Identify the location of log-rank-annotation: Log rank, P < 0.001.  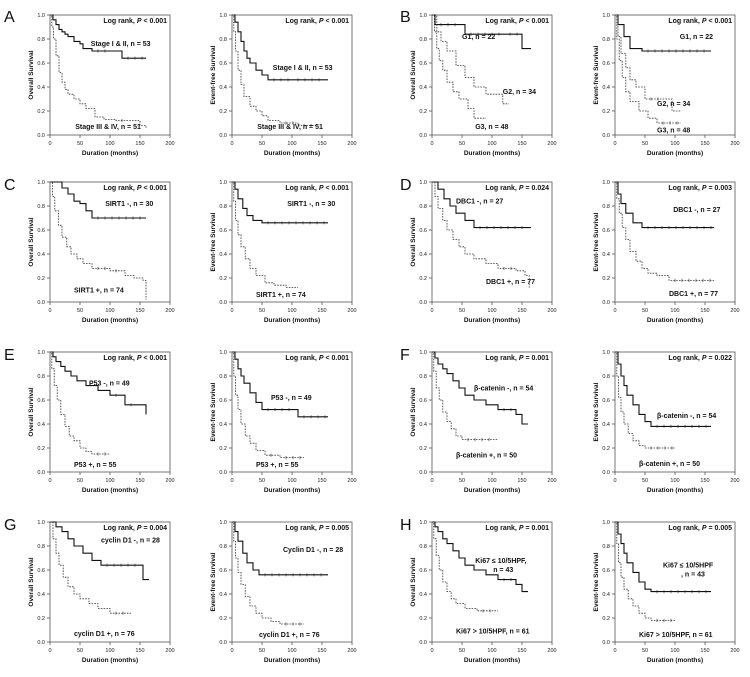
(317, 21).